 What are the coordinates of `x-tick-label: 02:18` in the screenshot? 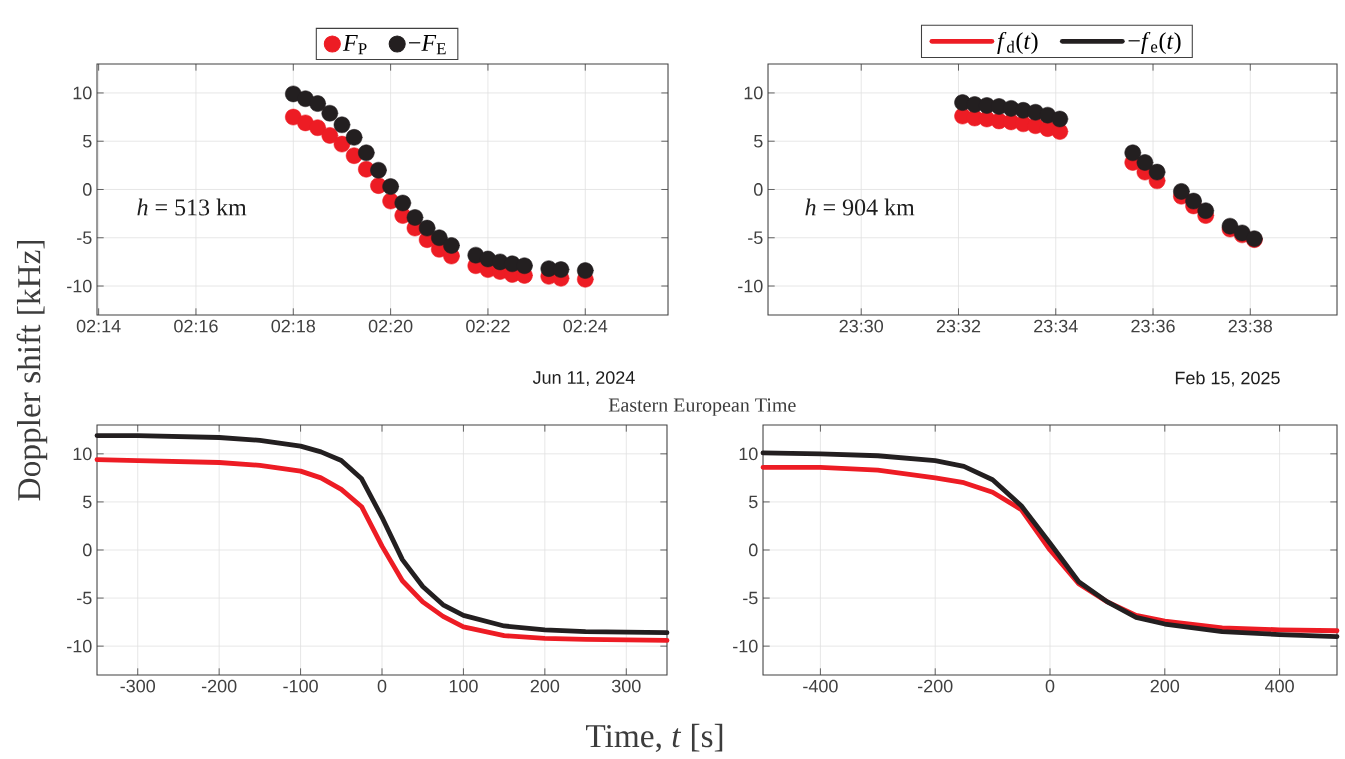 It's located at (293, 326).